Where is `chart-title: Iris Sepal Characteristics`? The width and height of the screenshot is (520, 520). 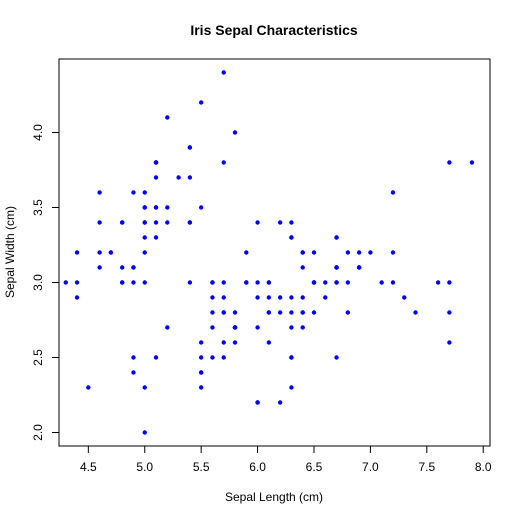 chart-title: Iris Sepal Characteristics is located at coordinates (274, 30).